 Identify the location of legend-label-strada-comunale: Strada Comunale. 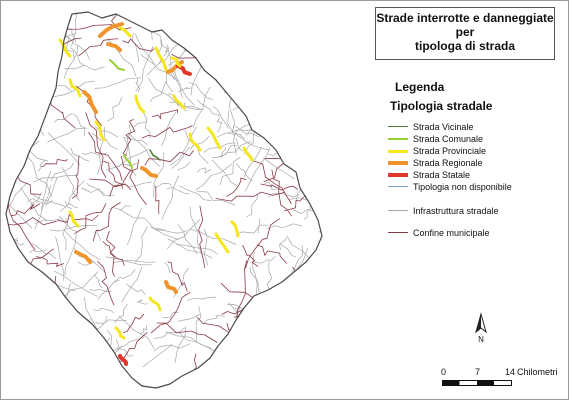
(448, 139).